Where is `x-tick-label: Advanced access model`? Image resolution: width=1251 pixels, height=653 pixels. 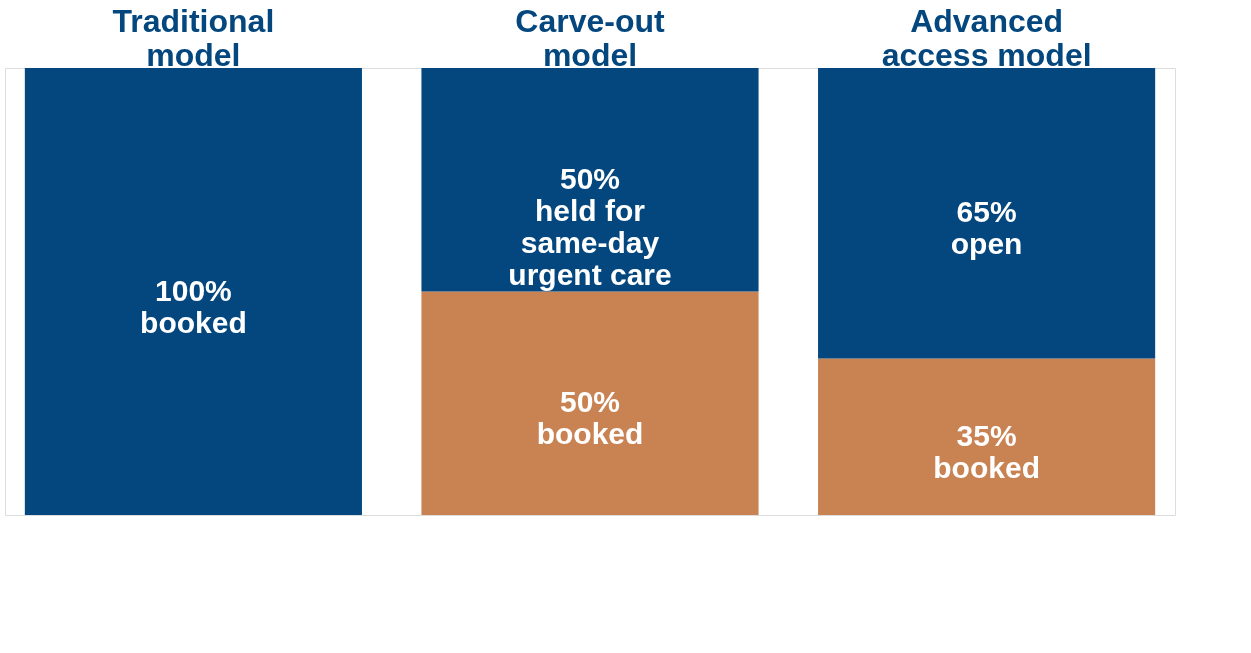 x-tick-label: Advanced access model is located at coordinates (986, 37).